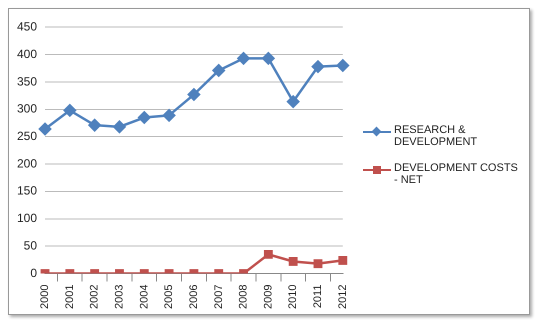 The image size is (540, 329). I want to click on x-tick-label: 2002, so click(94, 296).